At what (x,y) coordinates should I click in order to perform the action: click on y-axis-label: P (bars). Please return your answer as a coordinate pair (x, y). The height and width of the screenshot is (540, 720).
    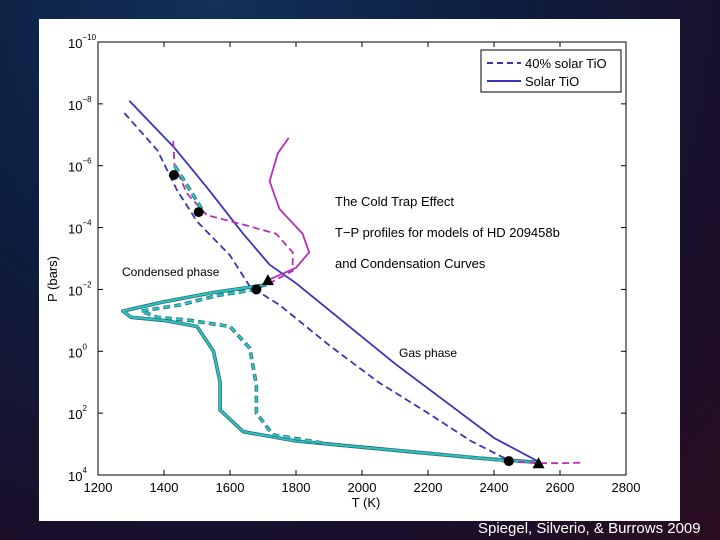
    Looking at the image, I should click on (52, 279).